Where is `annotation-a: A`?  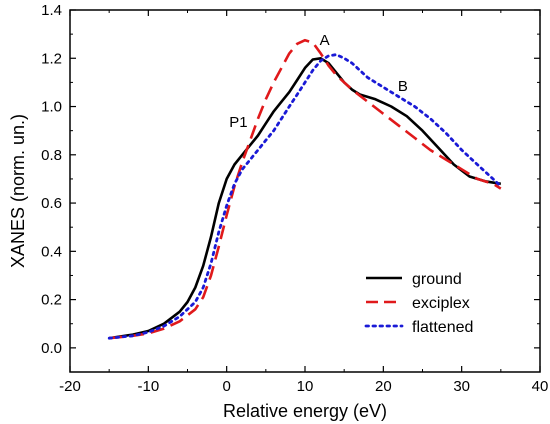 annotation-a: A is located at coordinates (325, 40).